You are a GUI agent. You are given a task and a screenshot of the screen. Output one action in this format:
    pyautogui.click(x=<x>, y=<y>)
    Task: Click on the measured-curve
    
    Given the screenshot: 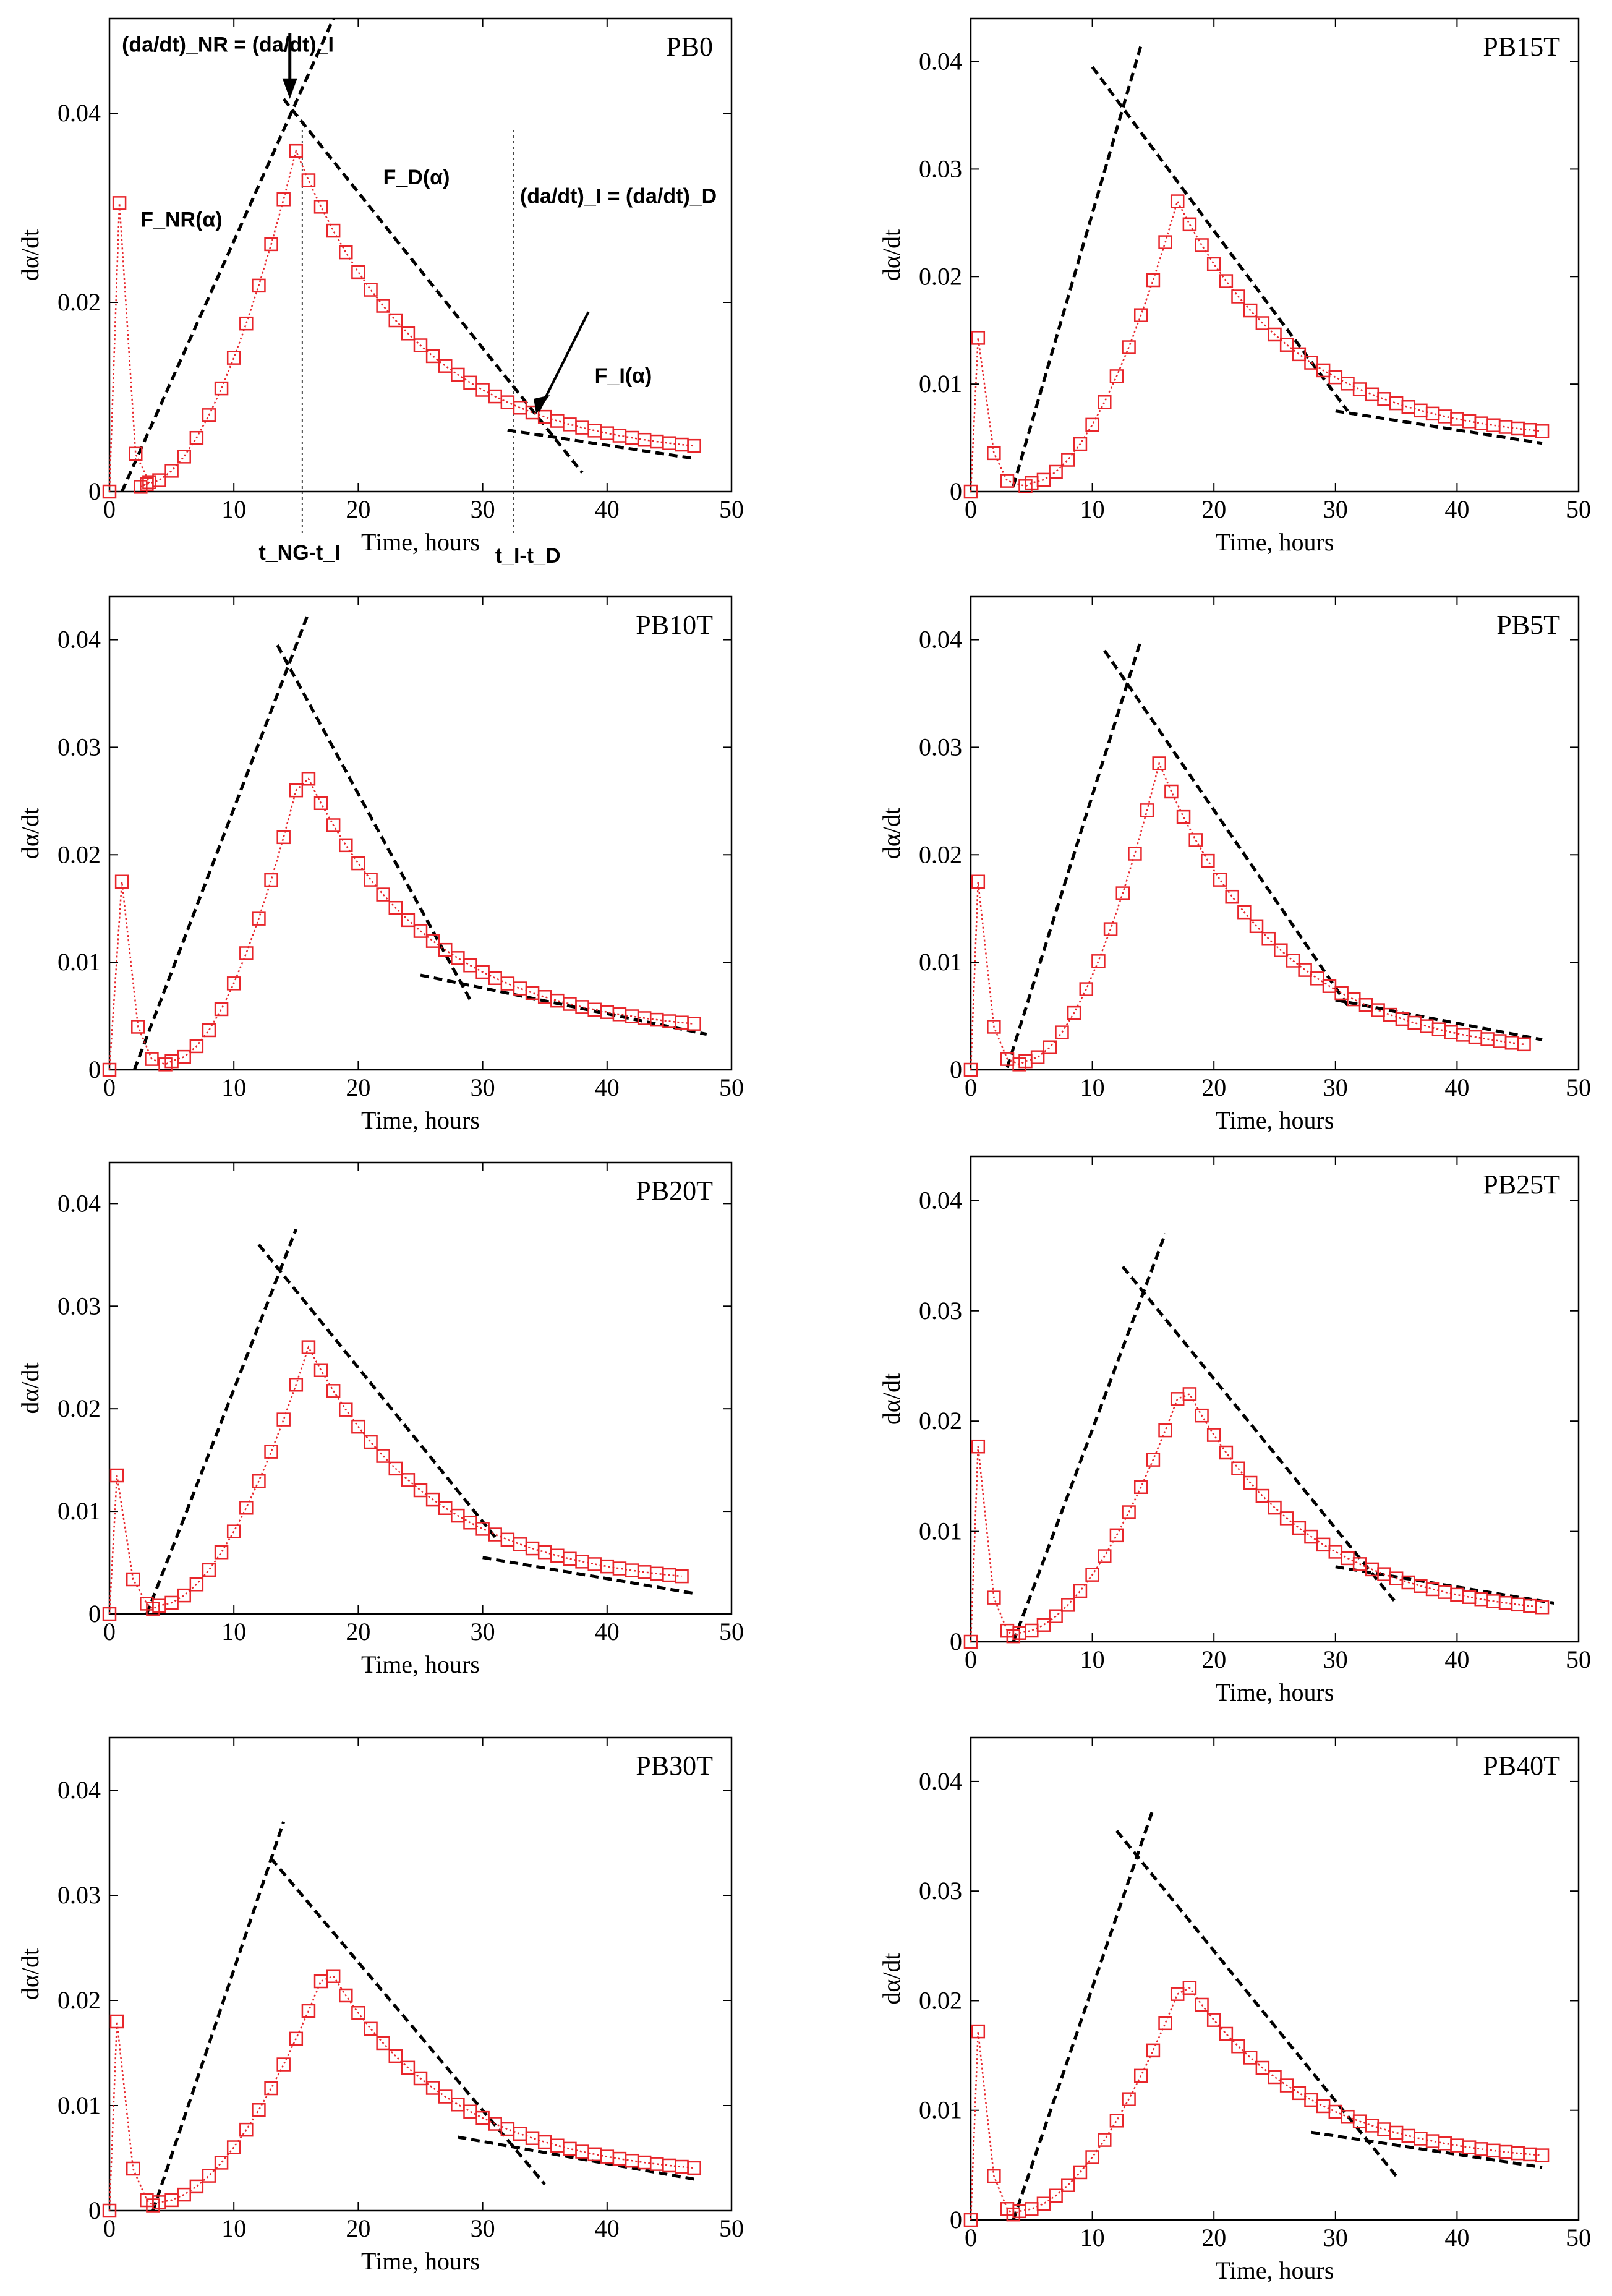 What is the action you would take?
    pyautogui.click(x=1247, y=915)
    